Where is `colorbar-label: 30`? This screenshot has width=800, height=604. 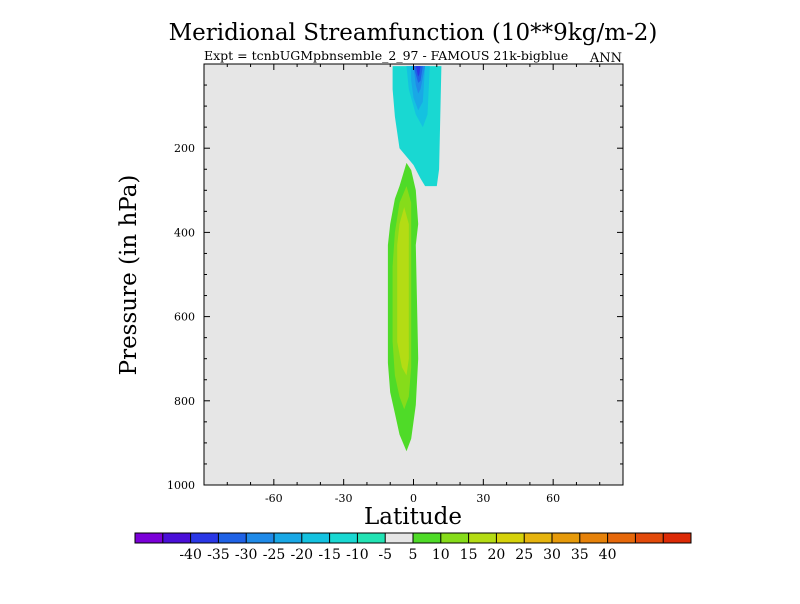
colorbar-label: 30 is located at coordinates (552, 555).